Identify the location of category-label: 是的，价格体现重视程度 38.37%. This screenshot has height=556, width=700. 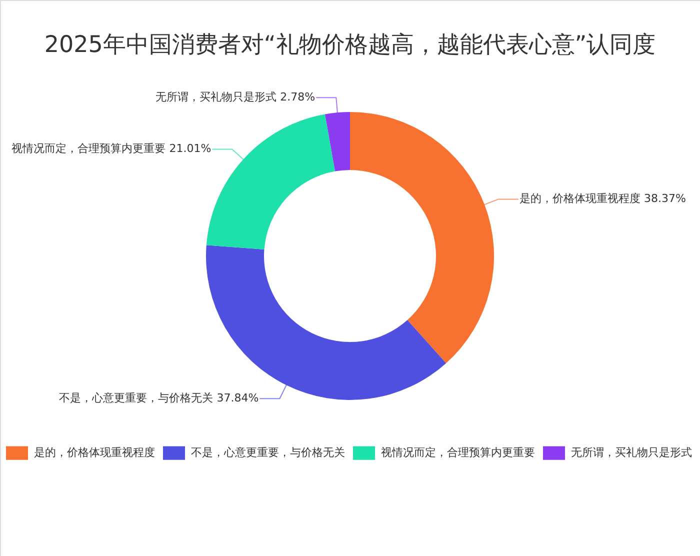
(603, 199).